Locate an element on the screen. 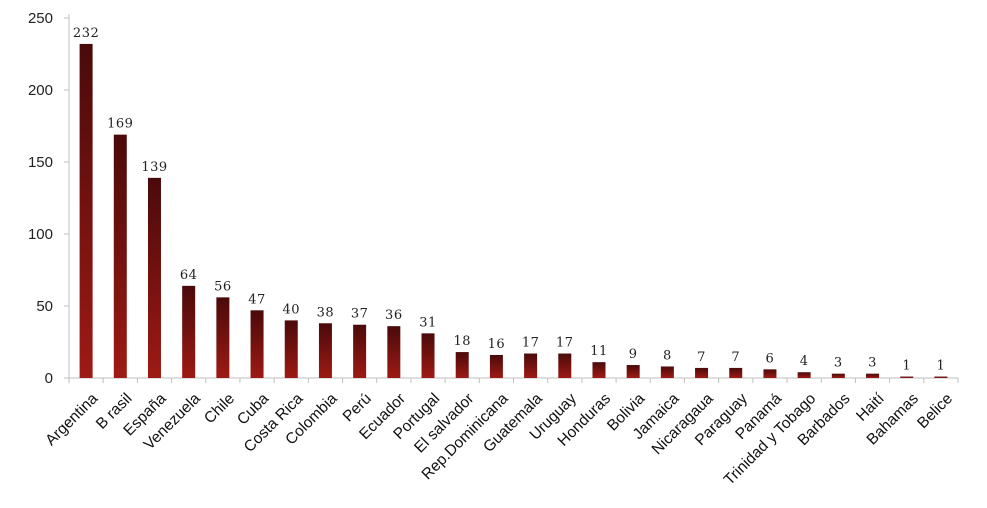  data-label: 11 is located at coordinates (599, 351).